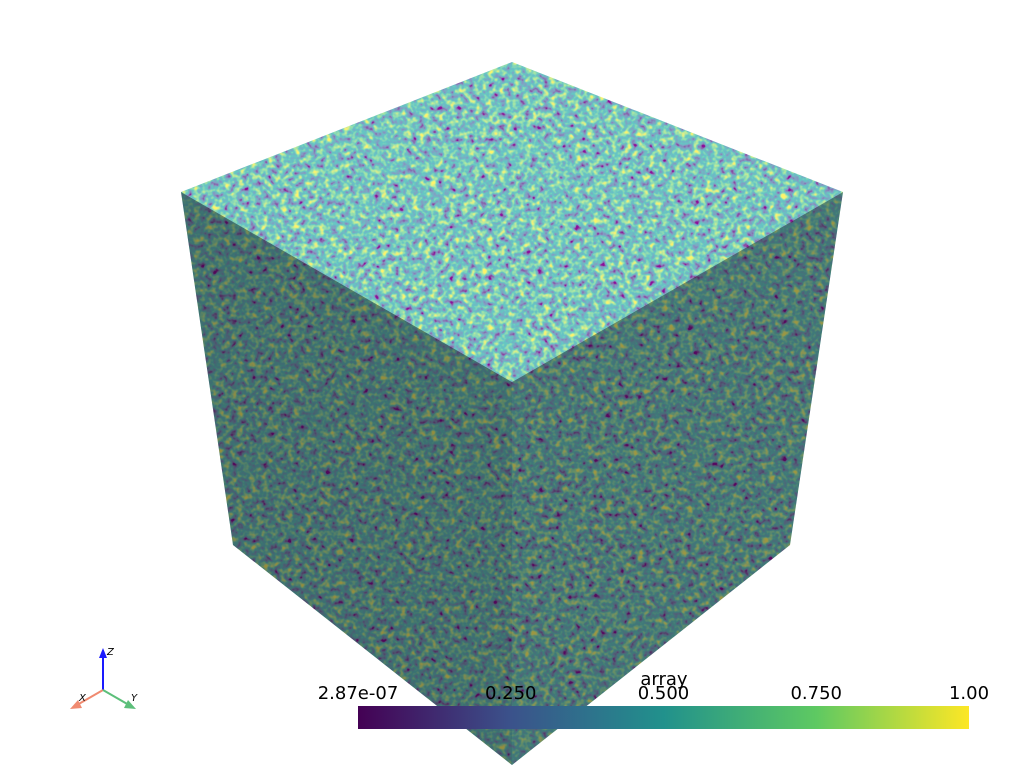  I want to click on y-label: Y, so click(134, 698).